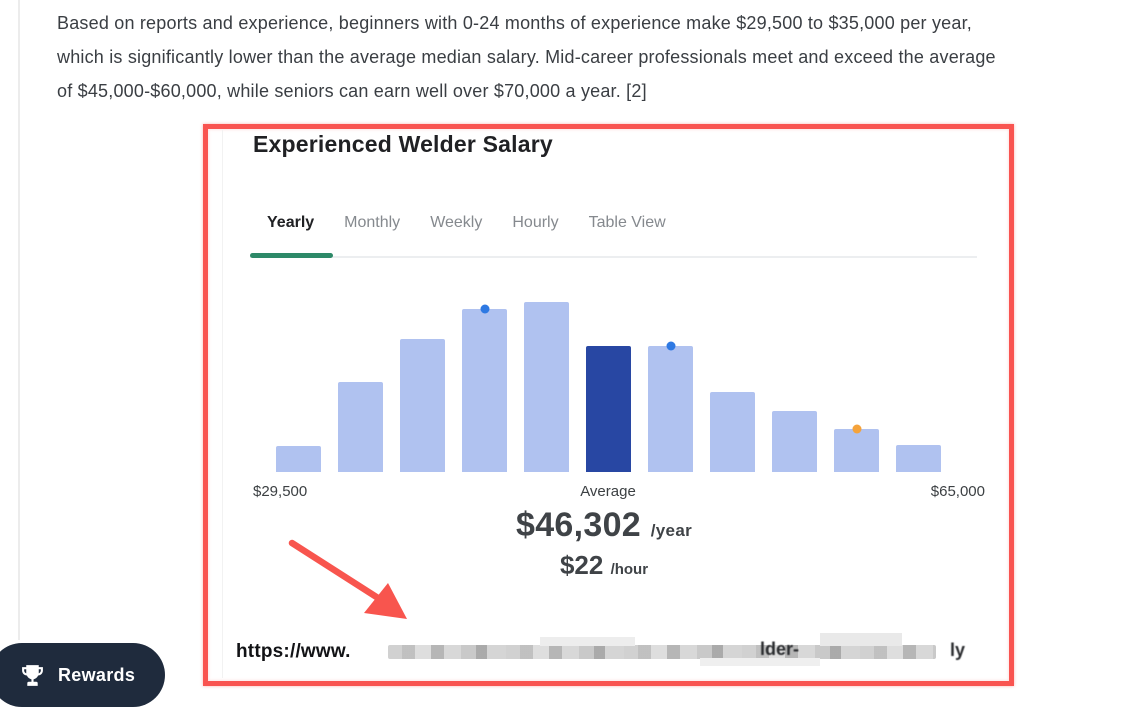 This screenshot has width=1142, height=720. I want to click on salary-histogram, so click(610, 387).